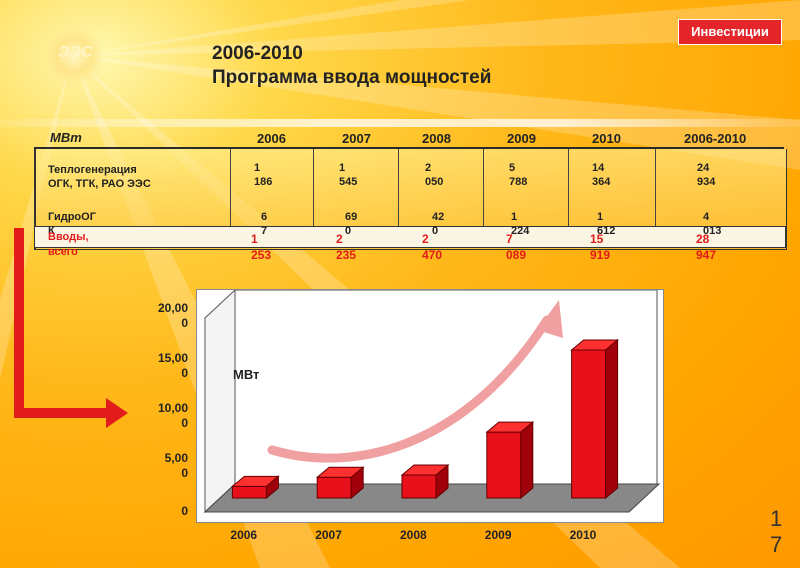 Image resolution: width=800 pixels, height=568 pixels. What do you see at coordinates (271, 138) in the screenshot?
I see `year-header: 2006` at bounding box center [271, 138].